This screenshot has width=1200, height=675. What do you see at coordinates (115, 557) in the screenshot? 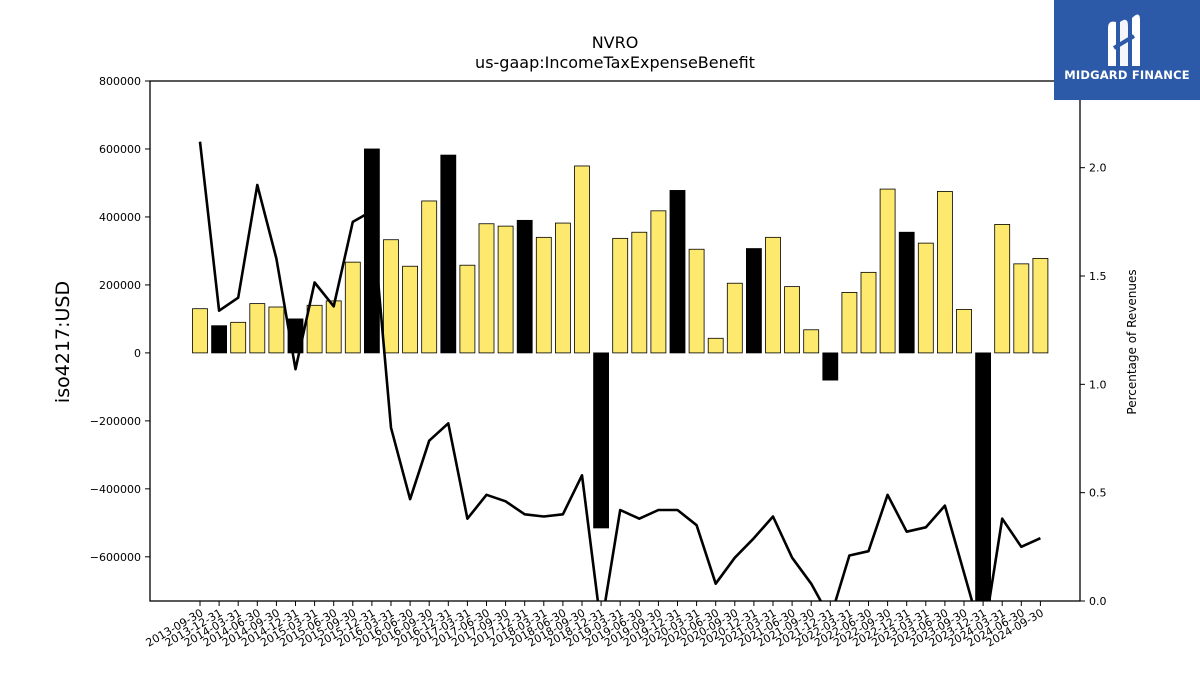
I see `y-tick-label: −600000` at bounding box center [115, 557].